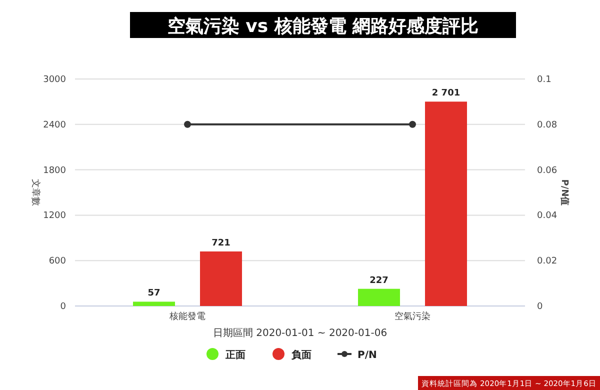 The image size is (600, 390). Describe the element at coordinates (54, 171) in the screenshot. I see `y-tick-label: 1800` at that location.